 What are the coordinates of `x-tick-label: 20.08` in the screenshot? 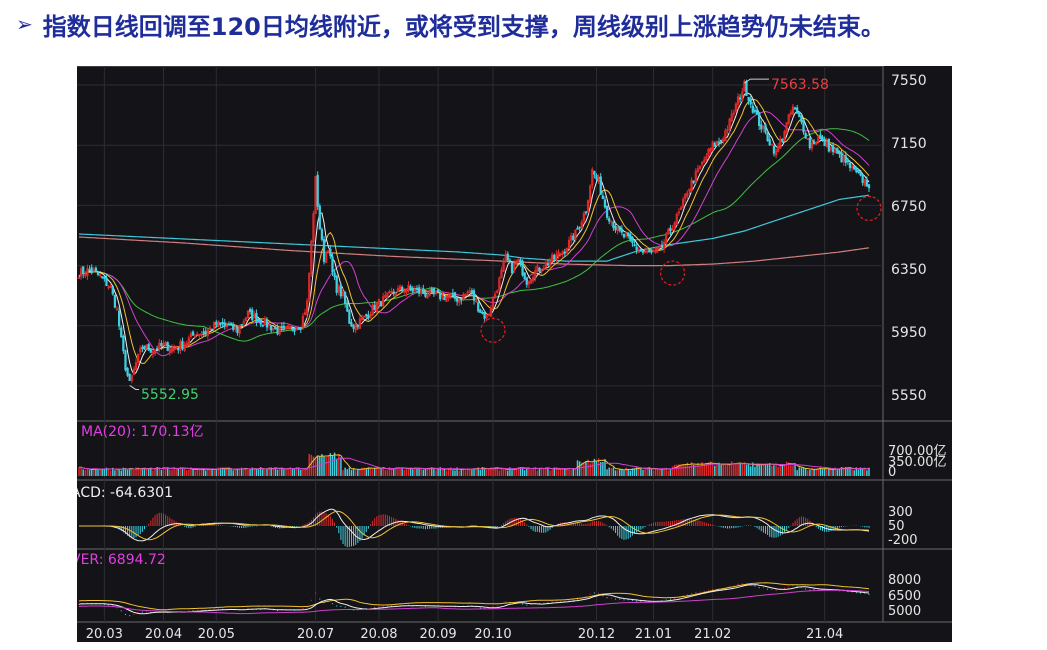 It's located at (378, 634).